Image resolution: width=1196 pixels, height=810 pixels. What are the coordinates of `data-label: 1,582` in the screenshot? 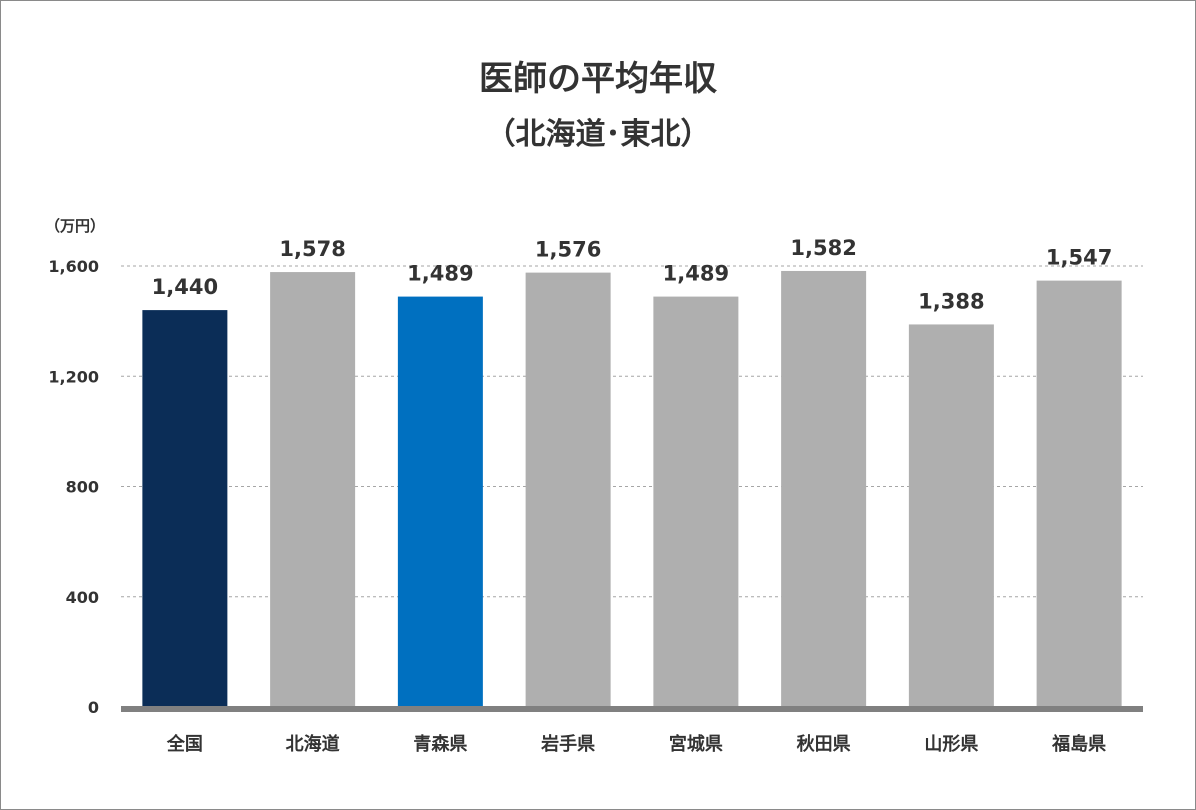 It's located at (823, 248).